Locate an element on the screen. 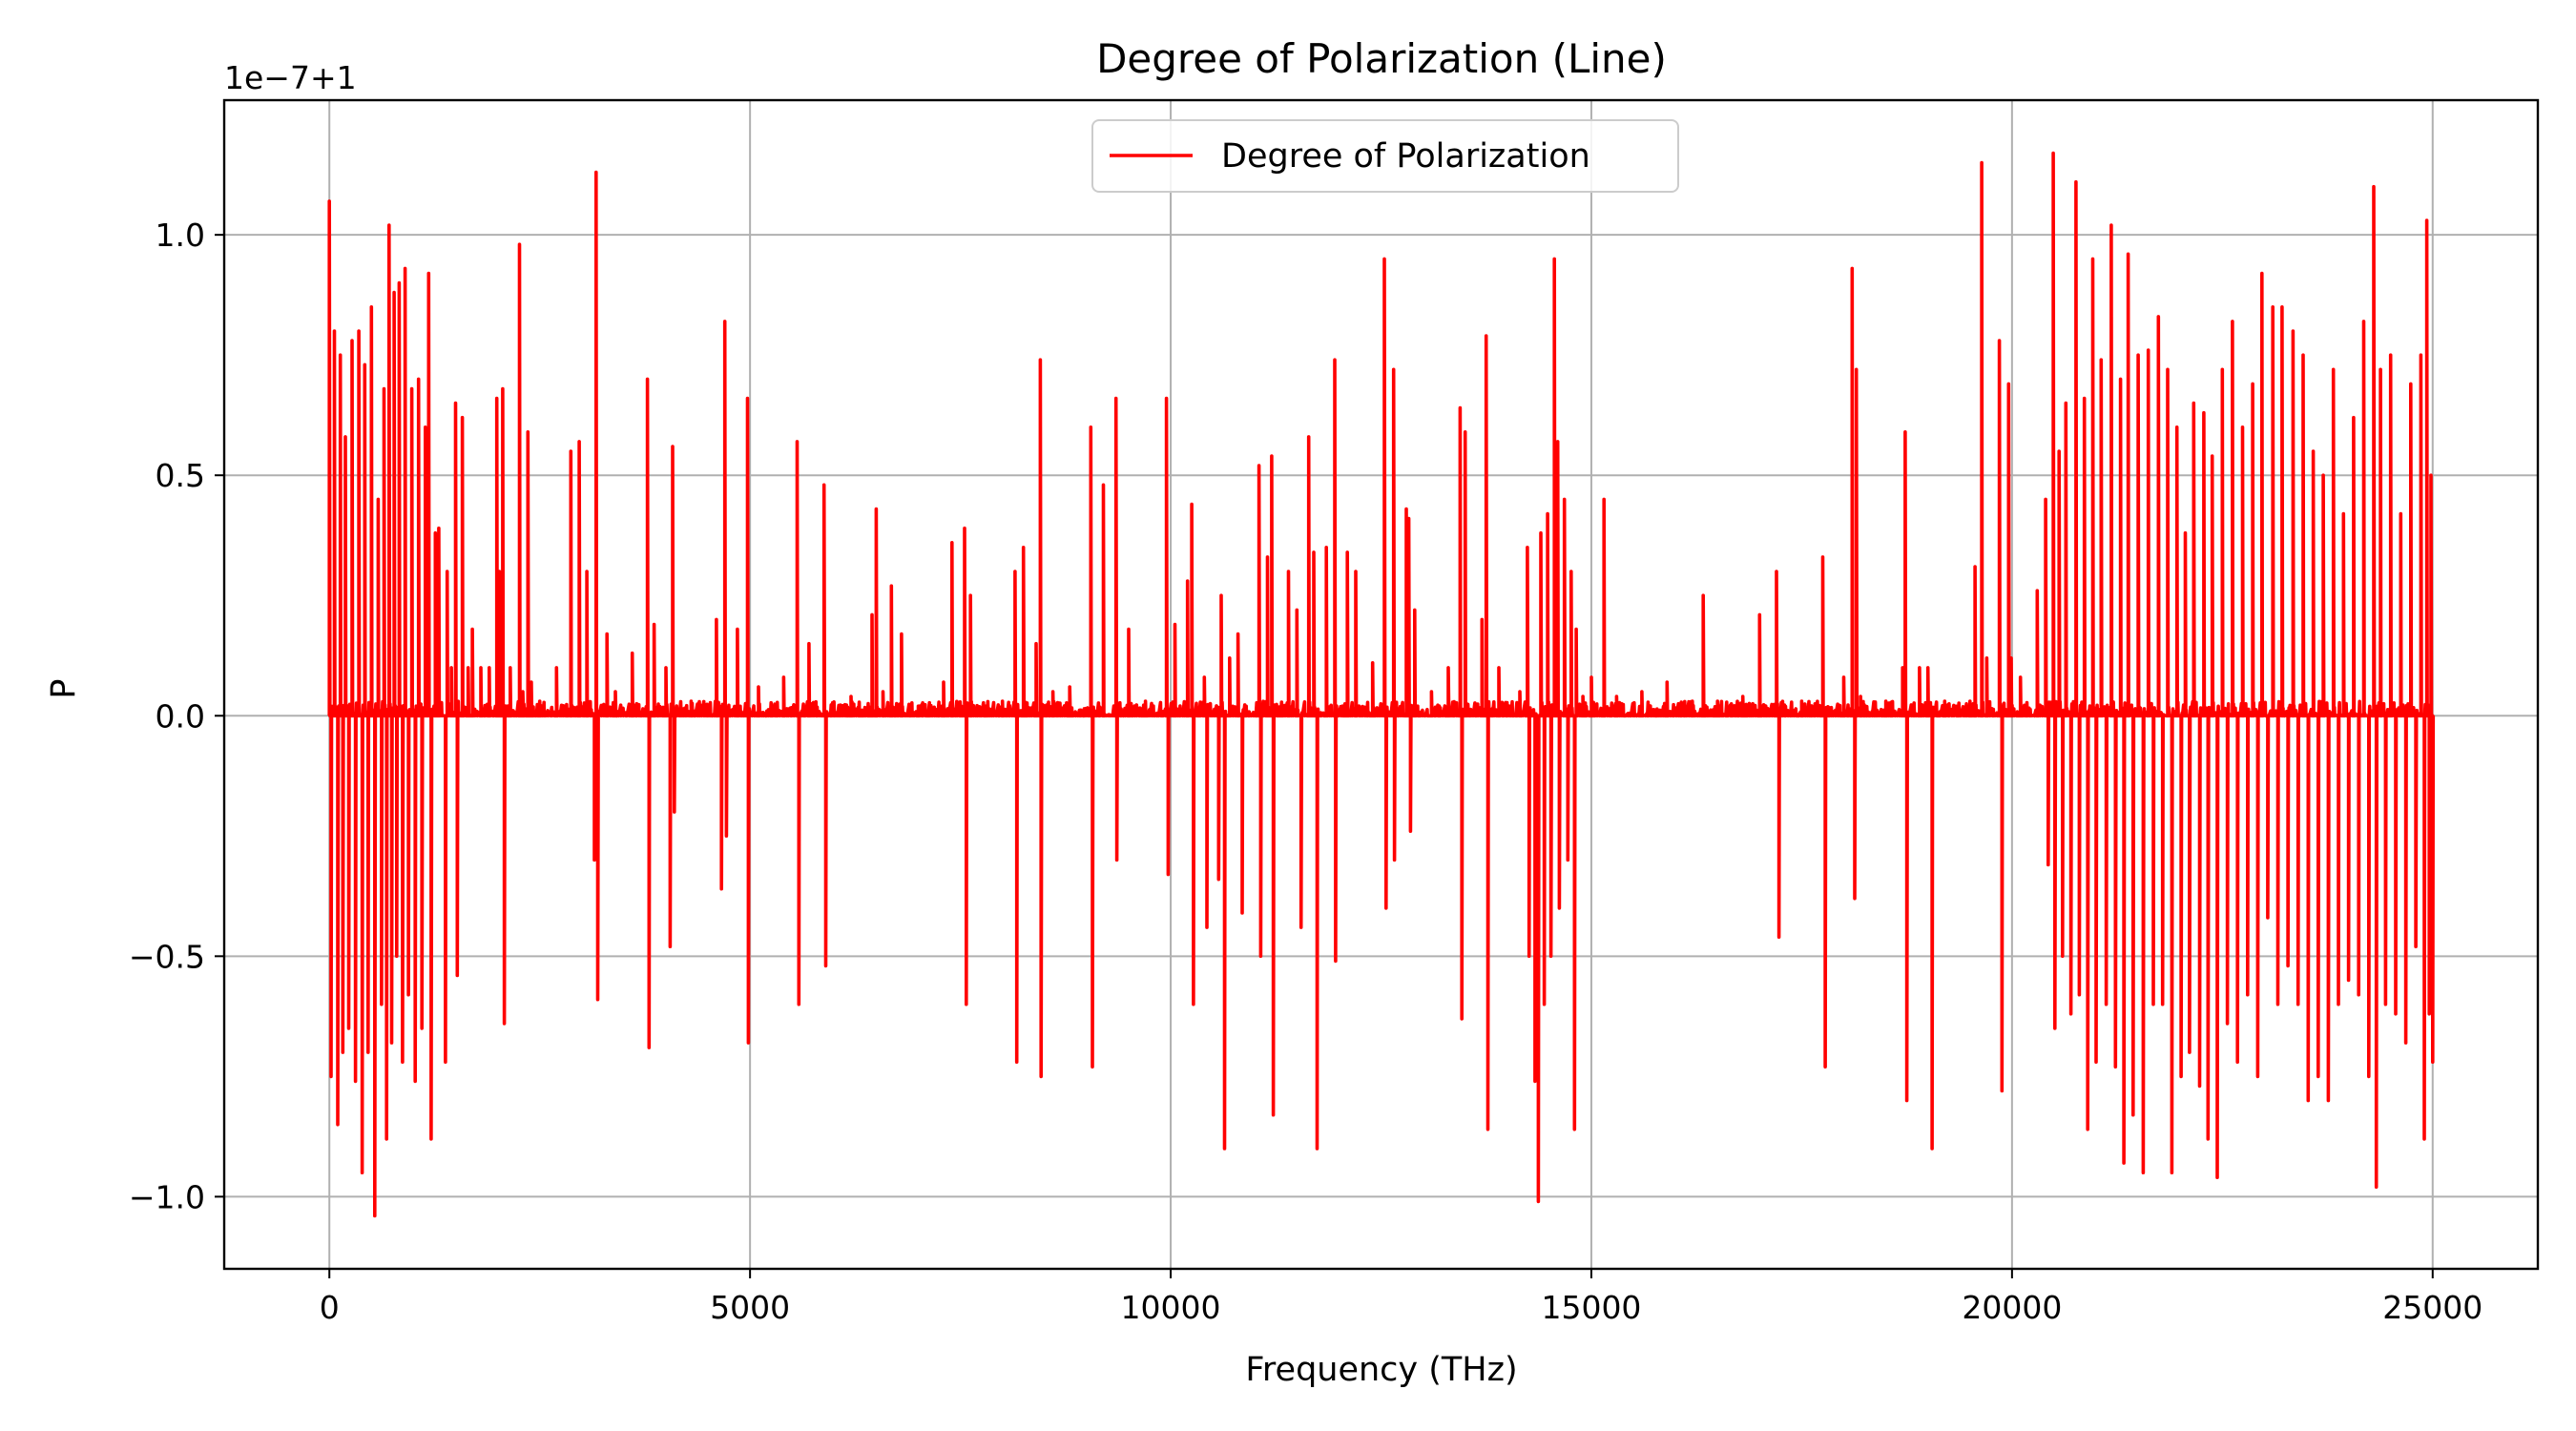 The height and width of the screenshot is (1431, 2576). y-axis-ticks: −1.0 −0.5 0.0 0.5 1.0 is located at coordinates (176, 716).